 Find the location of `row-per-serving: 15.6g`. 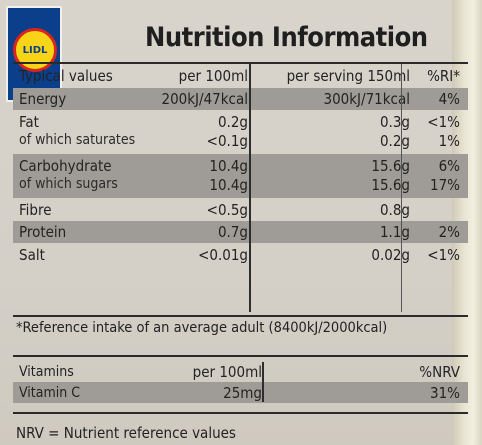

row-per-serving: 15.6g is located at coordinates (390, 166).